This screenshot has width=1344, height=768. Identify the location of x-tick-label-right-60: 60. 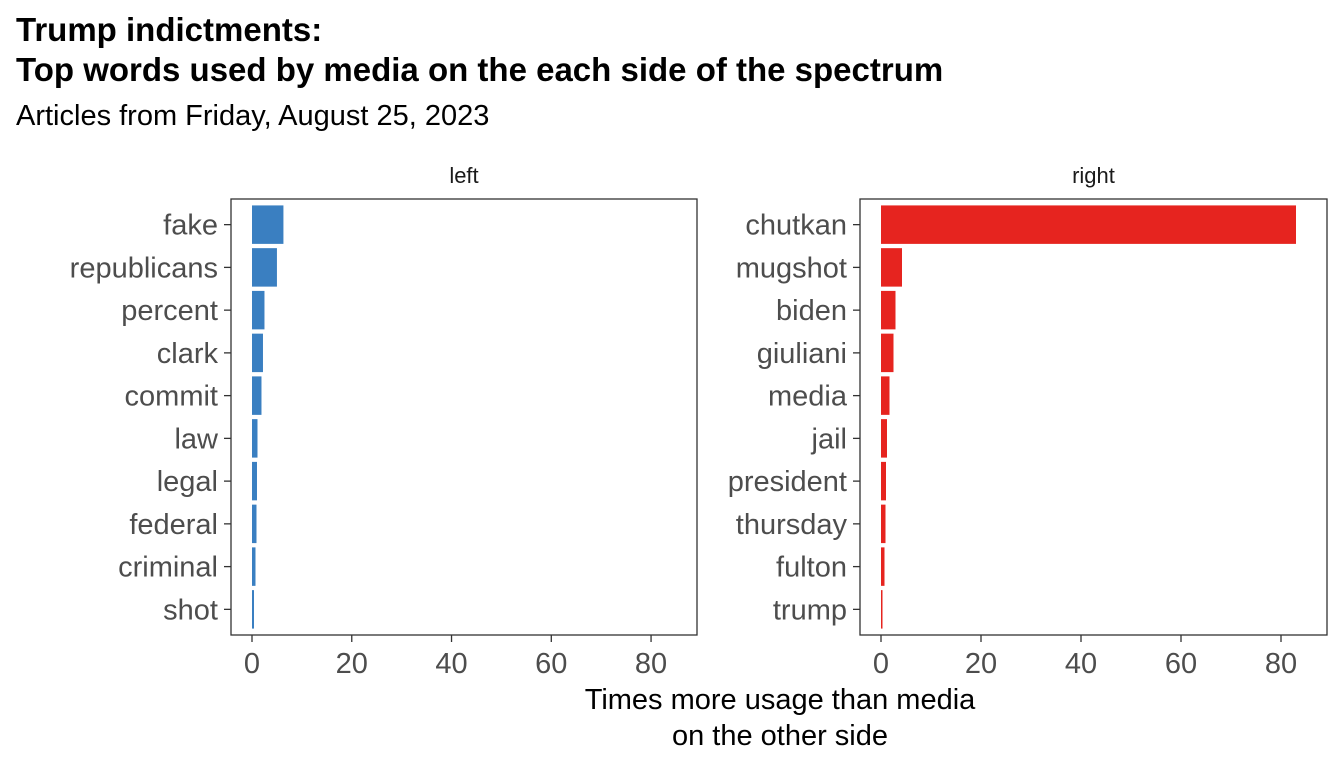
(1181, 664).